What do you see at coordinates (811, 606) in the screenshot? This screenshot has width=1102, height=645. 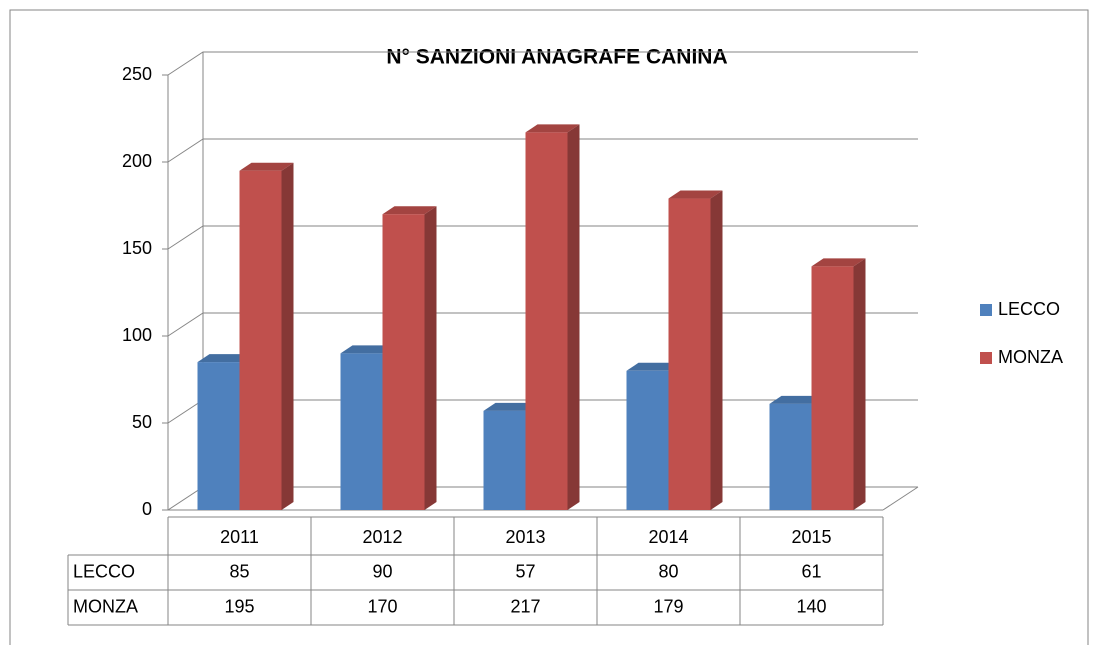 I see `table-cell: 140` at bounding box center [811, 606].